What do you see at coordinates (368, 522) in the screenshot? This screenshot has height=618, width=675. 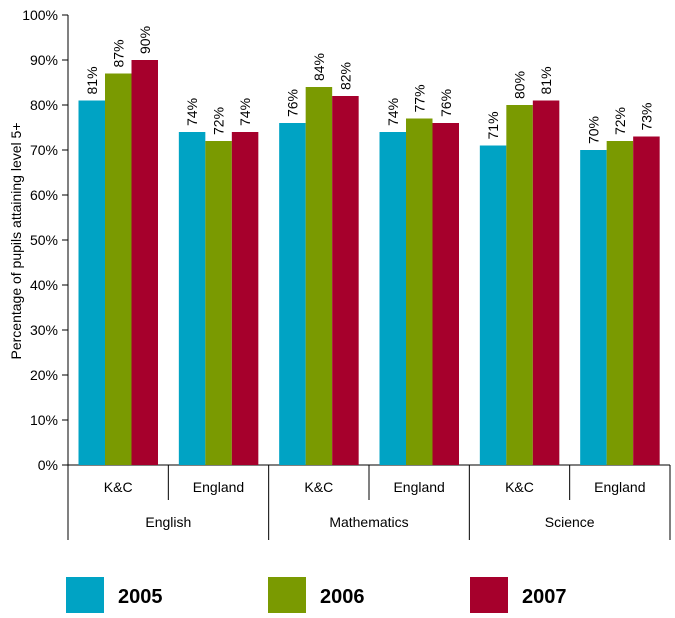 I see `x-group-label: Mathematics` at bounding box center [368, 522].